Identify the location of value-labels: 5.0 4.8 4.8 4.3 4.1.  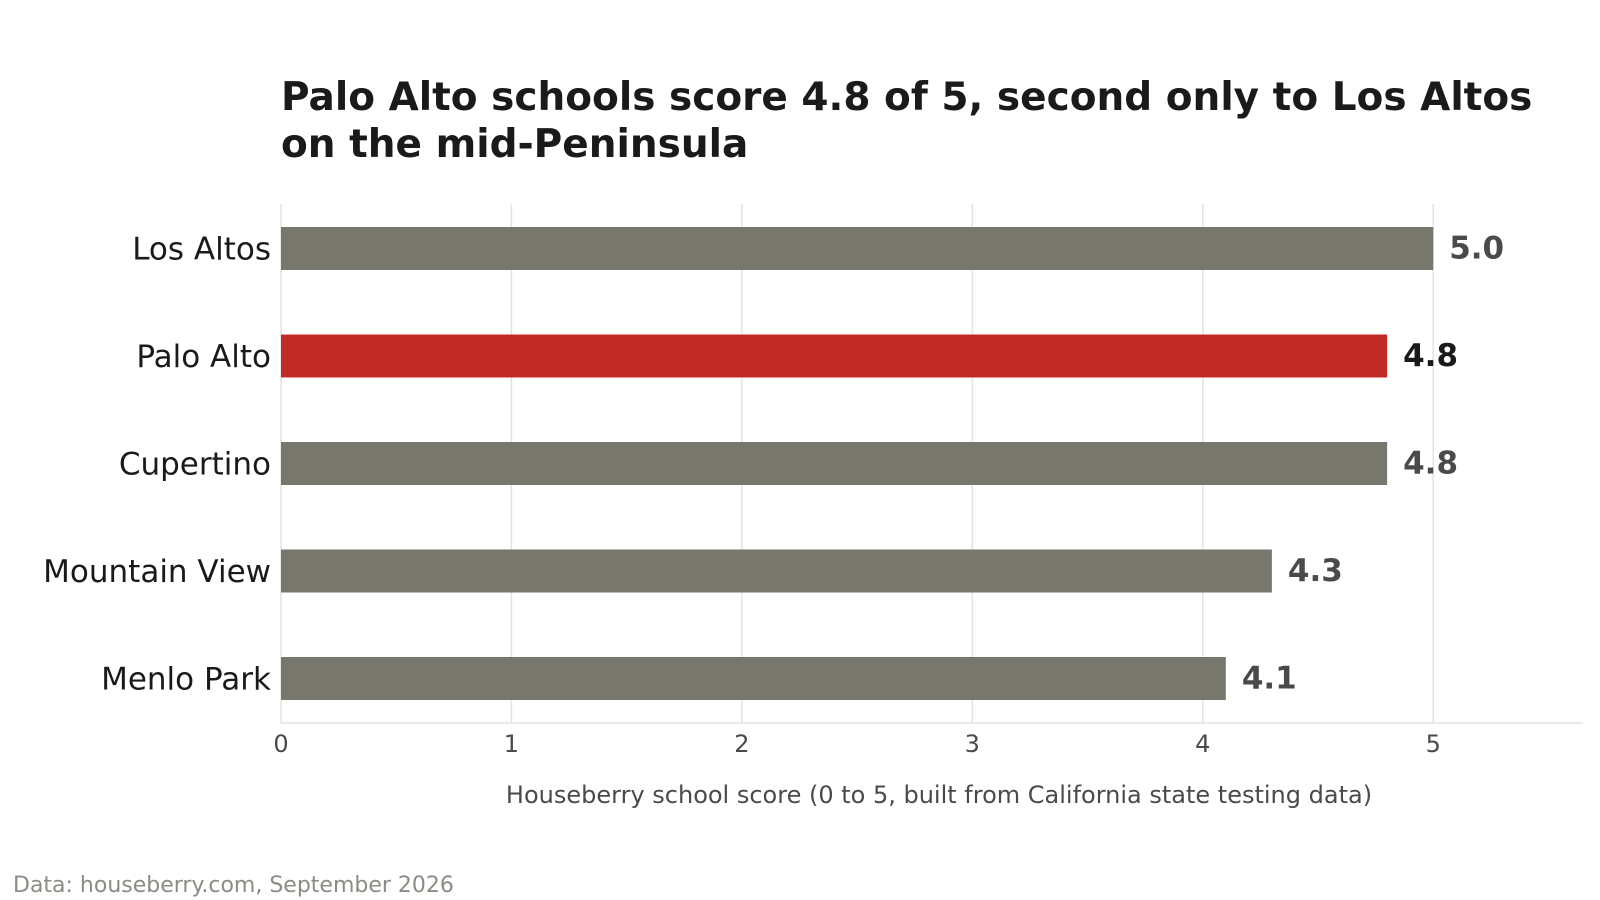
(1373, 464).